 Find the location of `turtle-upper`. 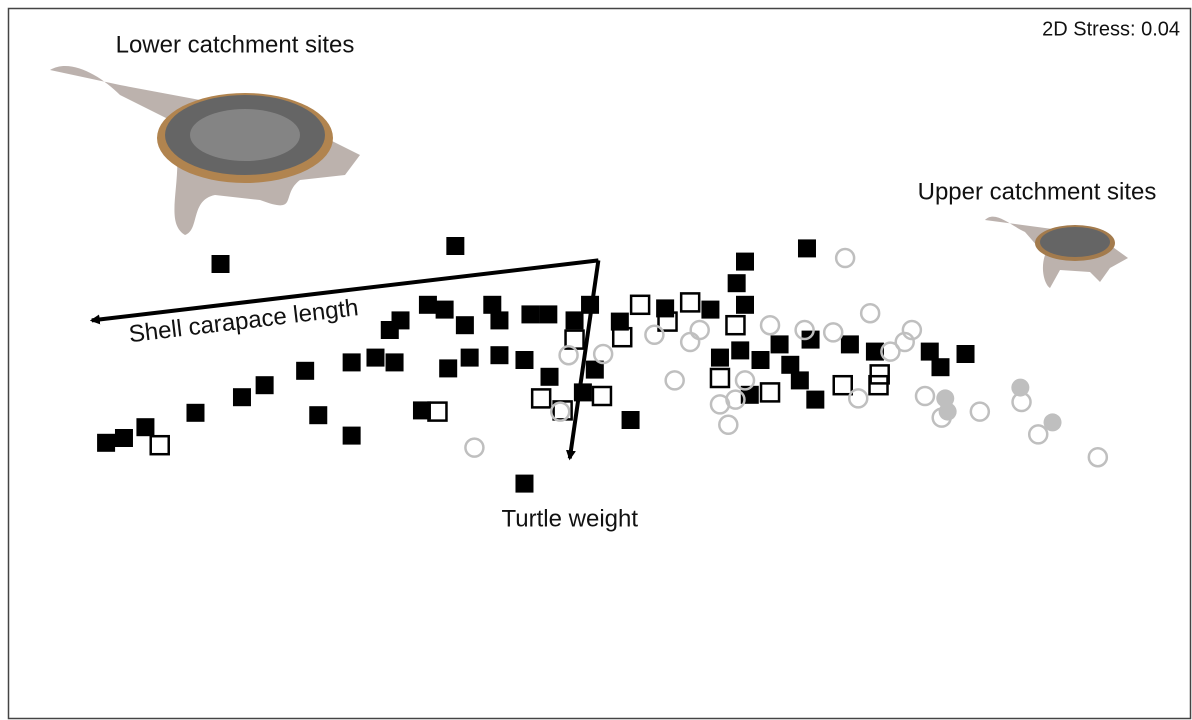

turtle-upper is located at coordinates (1056, 252).